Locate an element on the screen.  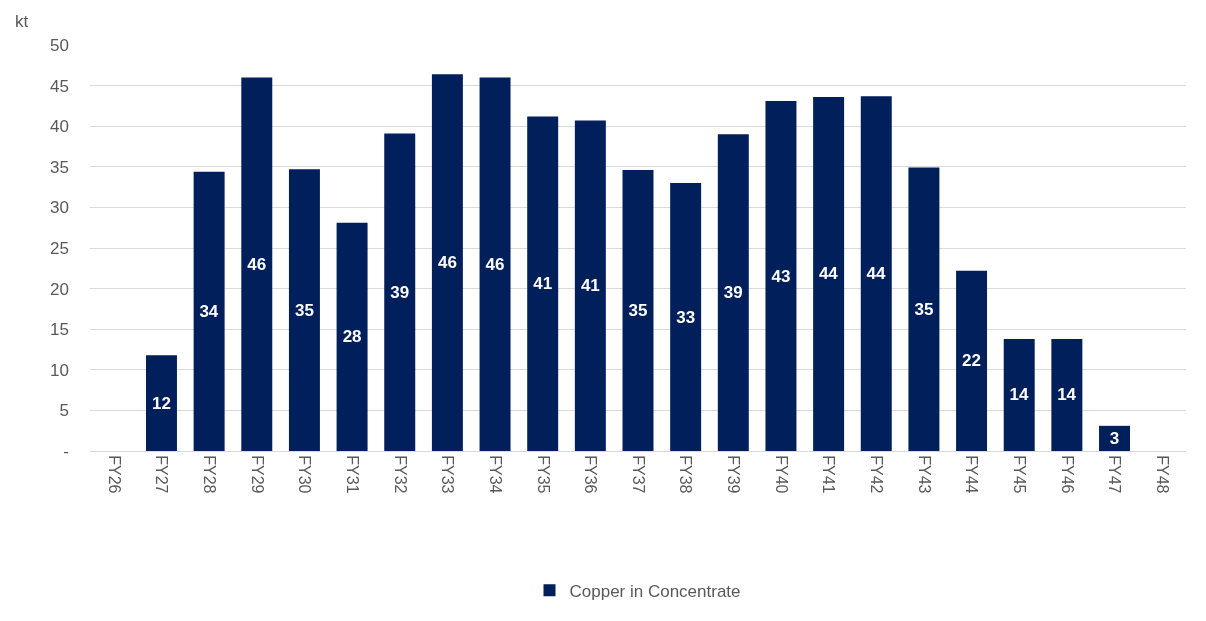
x-tick-label: FY36 is located at coordinates (591, 474).